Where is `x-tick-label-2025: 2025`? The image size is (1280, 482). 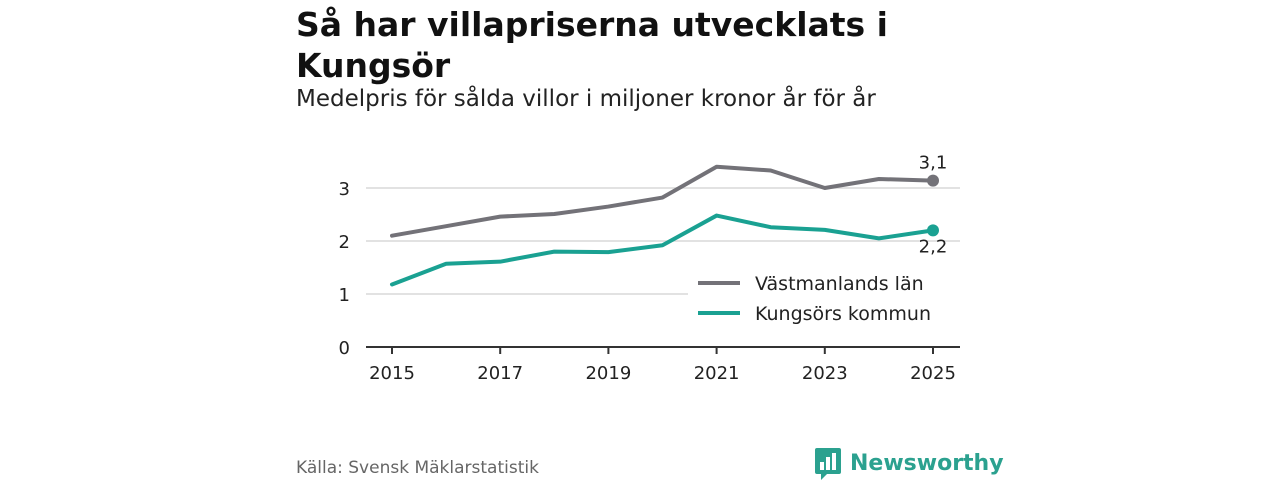 x-tick-label-2025: 2025 is located at coordinates (933, 373).